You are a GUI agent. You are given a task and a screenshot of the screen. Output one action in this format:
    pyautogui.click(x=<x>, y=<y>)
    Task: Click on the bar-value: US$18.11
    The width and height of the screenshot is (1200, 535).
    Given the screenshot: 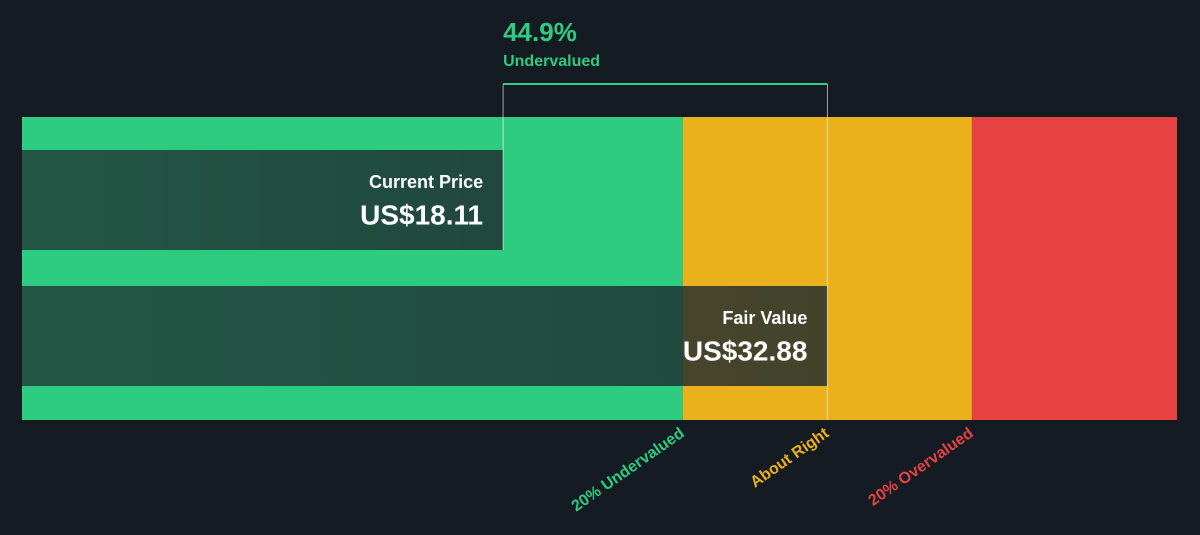 What is the action you would take?
    pyautogui.click(x=421, y=214)
    